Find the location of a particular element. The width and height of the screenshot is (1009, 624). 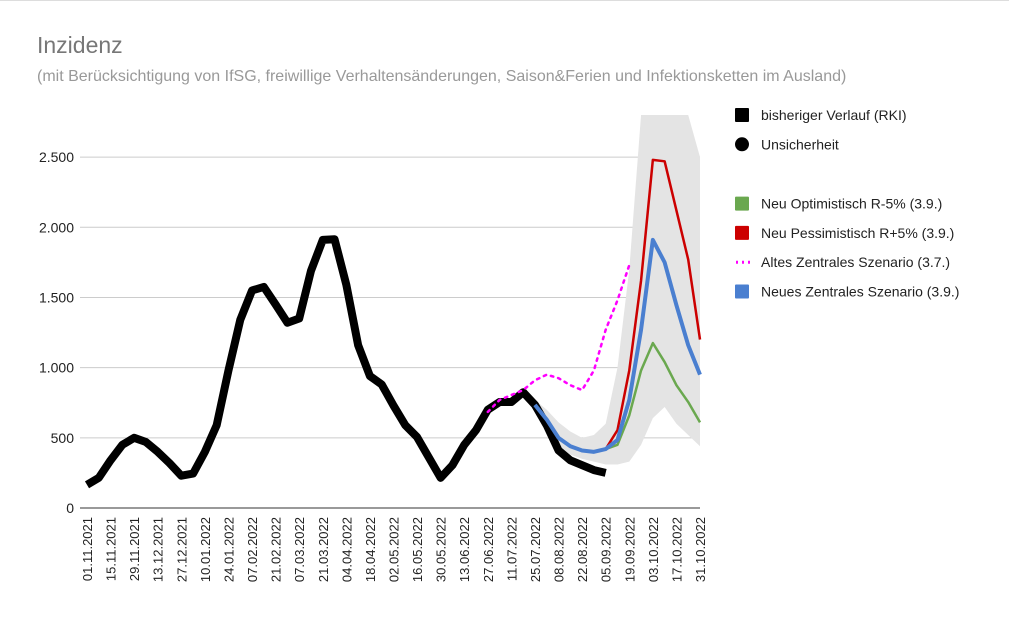

y-tick-label: 2.500 is located at coordinates (56, 157).